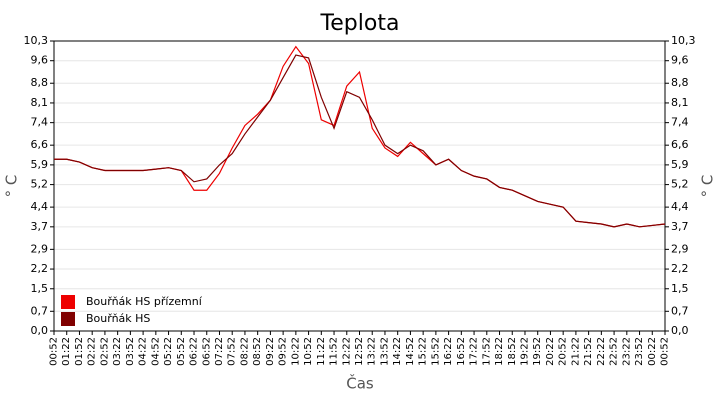 The height and width of the screenshot is (400, 720). Describe the element at coordinates (360, 23) in the screenshot. I see `chart-title: Teplota` at that location.